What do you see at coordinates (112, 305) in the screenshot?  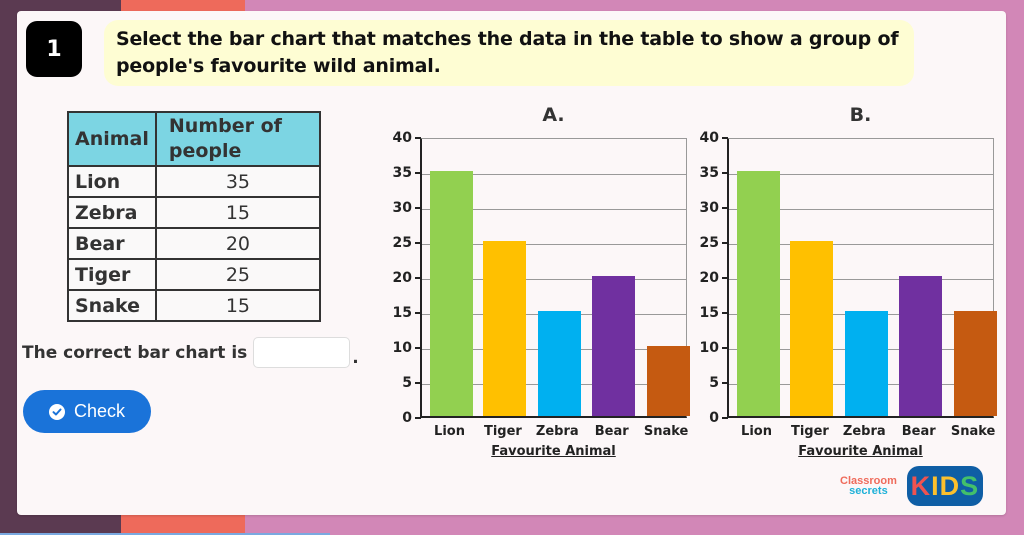 I see `table-cell-animal: Snake` at bounding box center [112, 305].